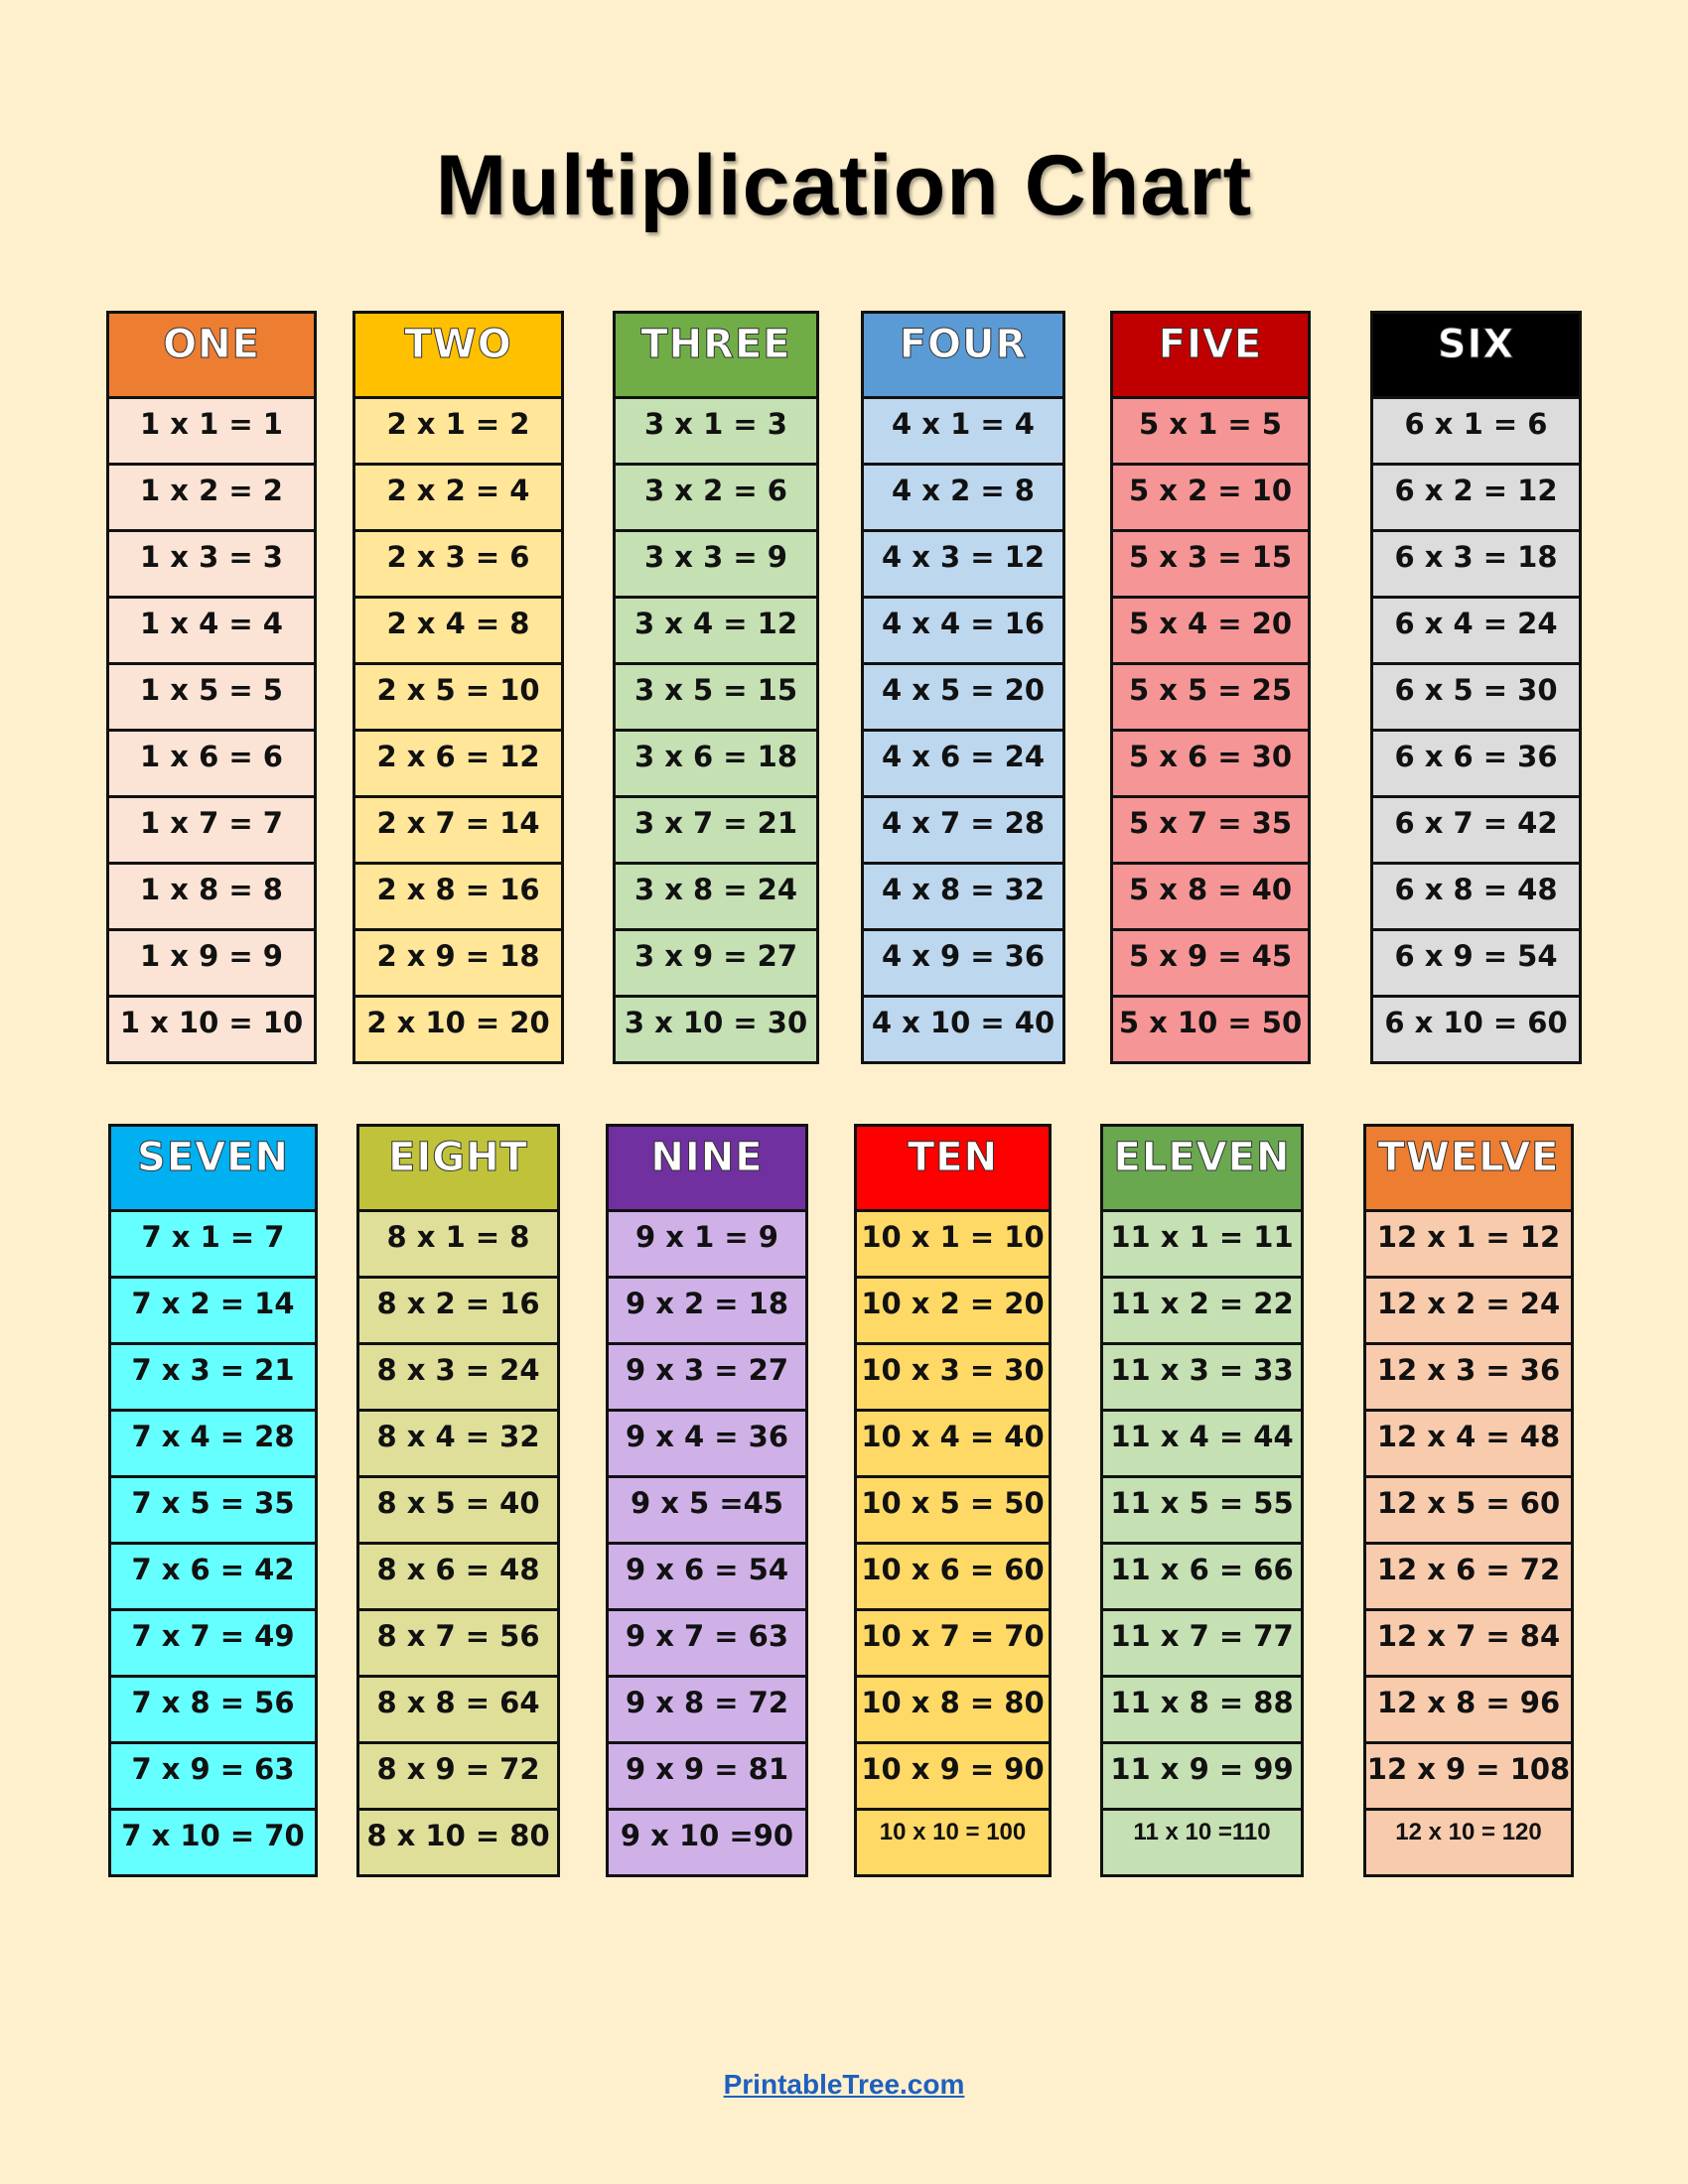 The image size is (1688, 2184). Describe the element at coordinates (1476, 499) in the screenshot. I see `table-row: 6 x 2 = 12` at that location.